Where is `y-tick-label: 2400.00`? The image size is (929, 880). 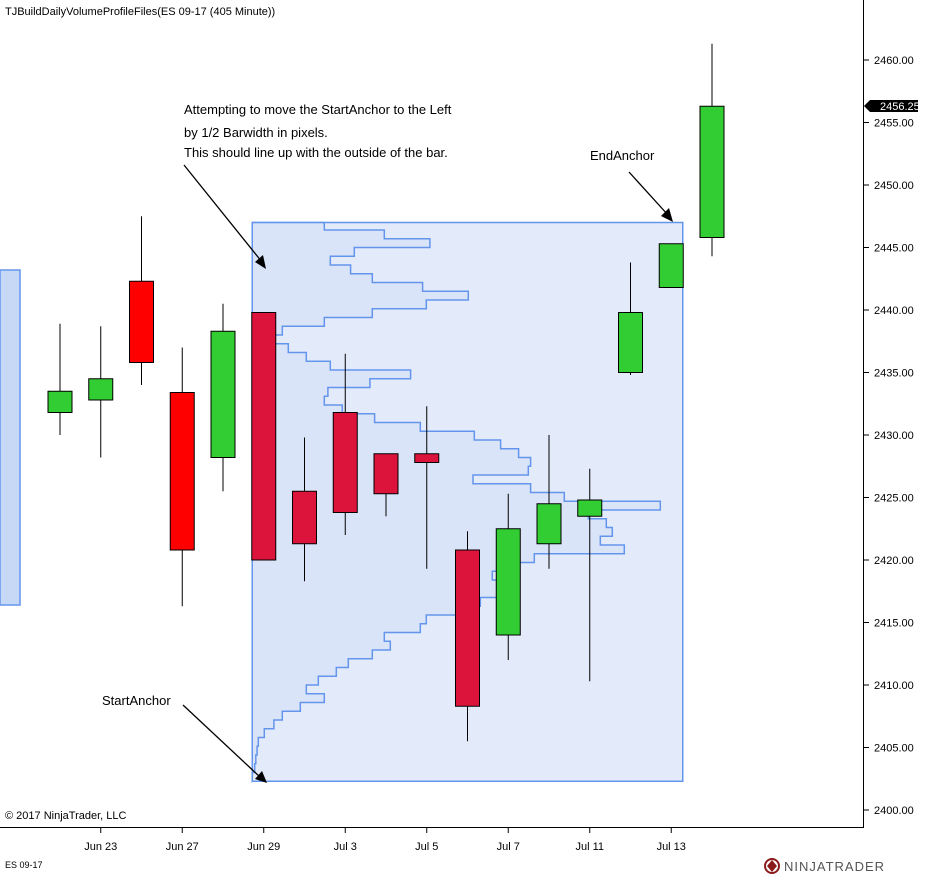
y-tick-label: 2400.00 is located at coordinates (894, 811).